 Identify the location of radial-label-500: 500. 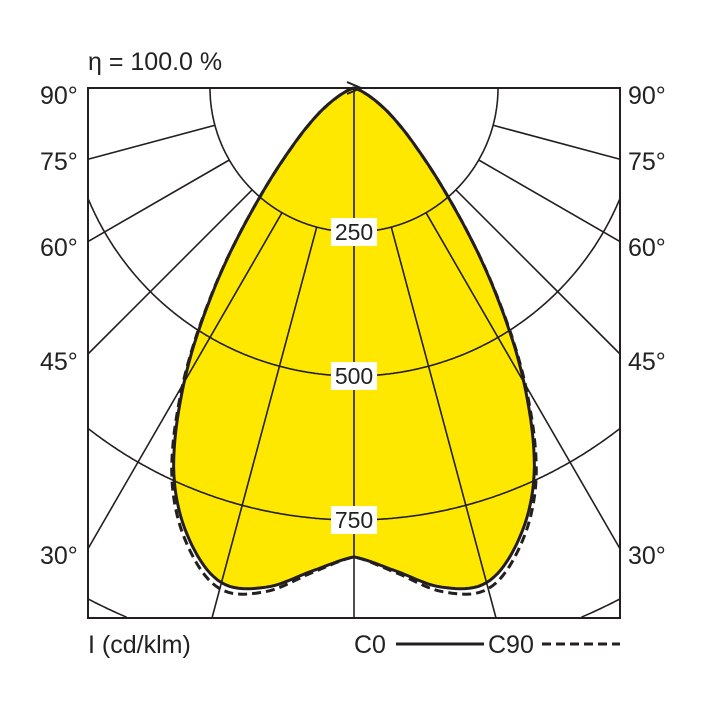
(354, 376).